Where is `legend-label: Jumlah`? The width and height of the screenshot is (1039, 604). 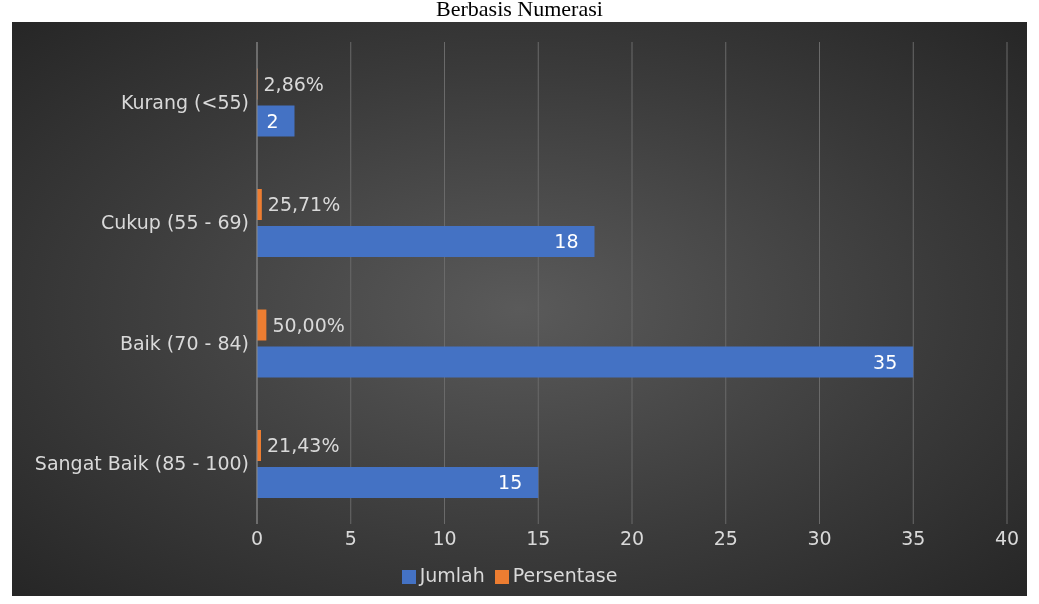 legend-label: Jumlah is located at coordinates (452, 575).